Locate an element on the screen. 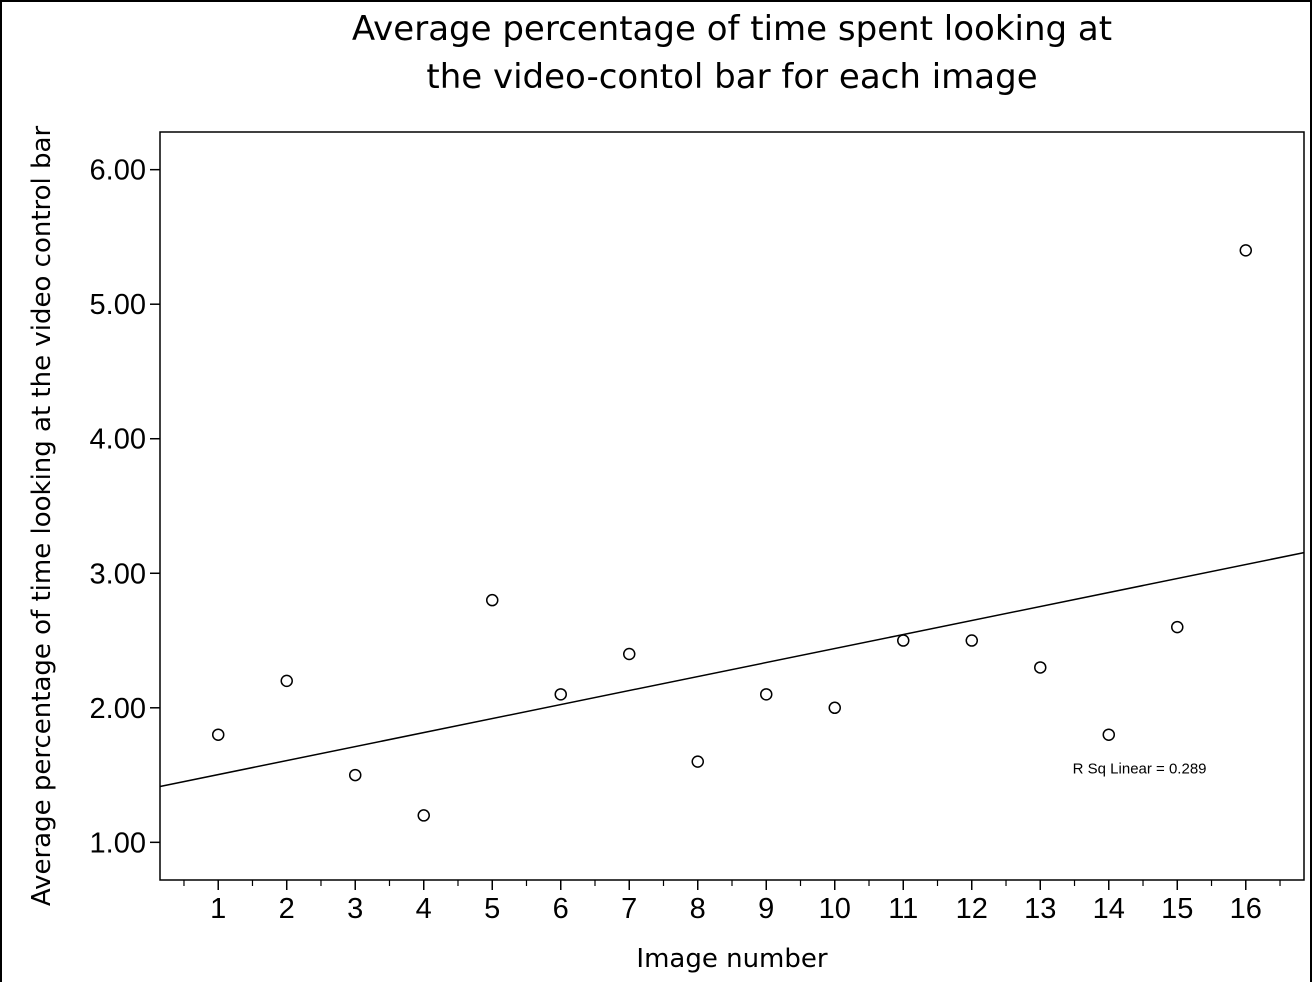 The image size is (1312, 982). x-tick-label: 3 is located at coordinates (355, 909).